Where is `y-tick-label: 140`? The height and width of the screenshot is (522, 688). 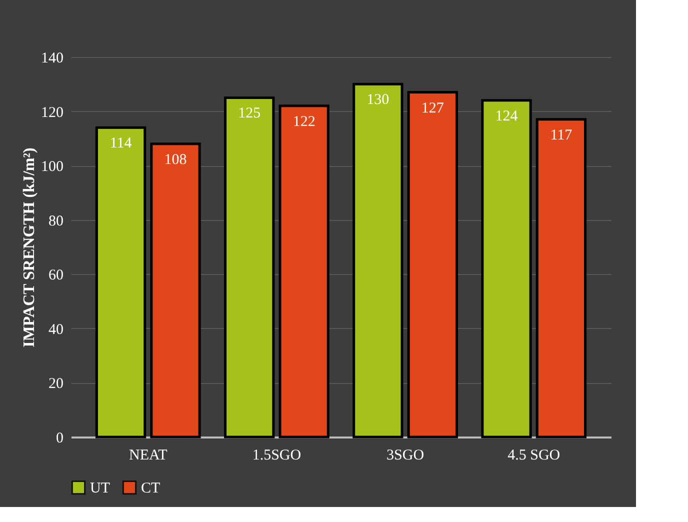 y-tick-label: 140 is located at coordinates (52, 58).